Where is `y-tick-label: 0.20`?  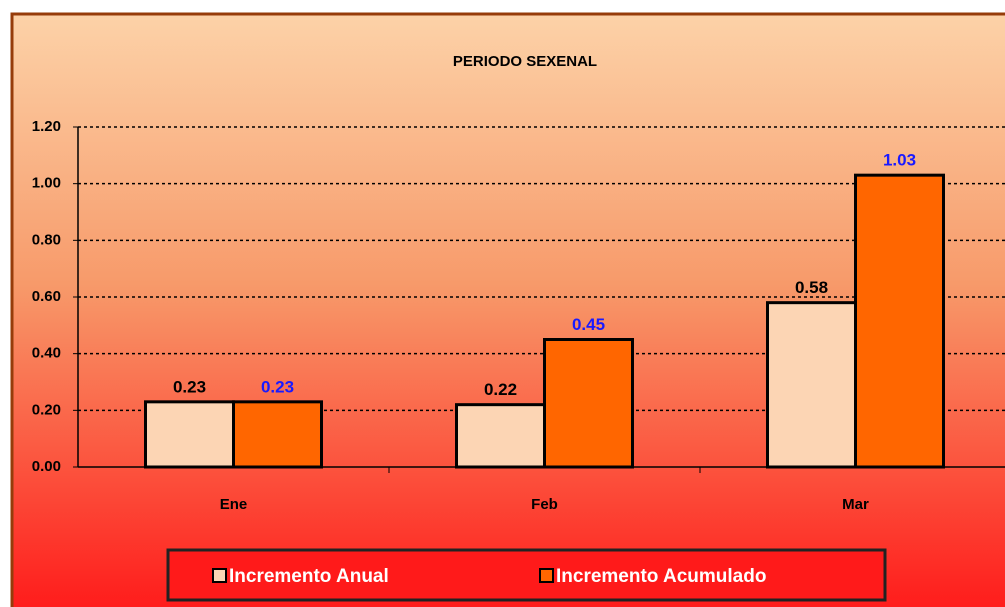 y-tick-label: 0.20 is located at coordinates (46, 409).